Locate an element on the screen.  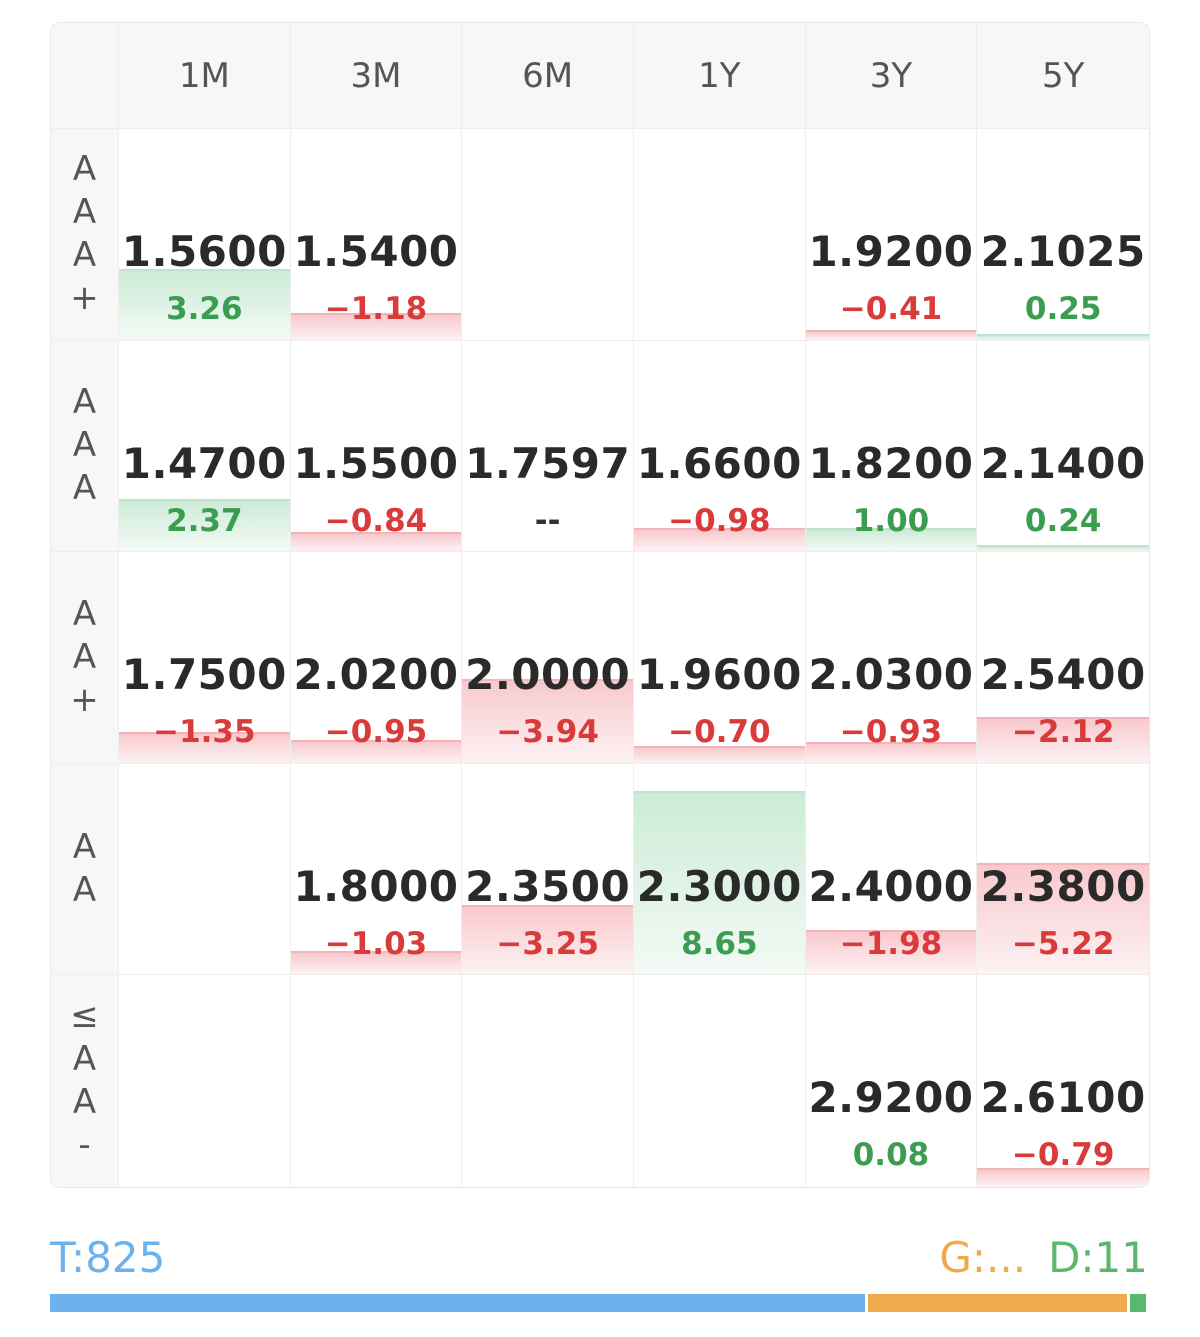
yield-change: −0.70 is located at coordinates (719, 732).